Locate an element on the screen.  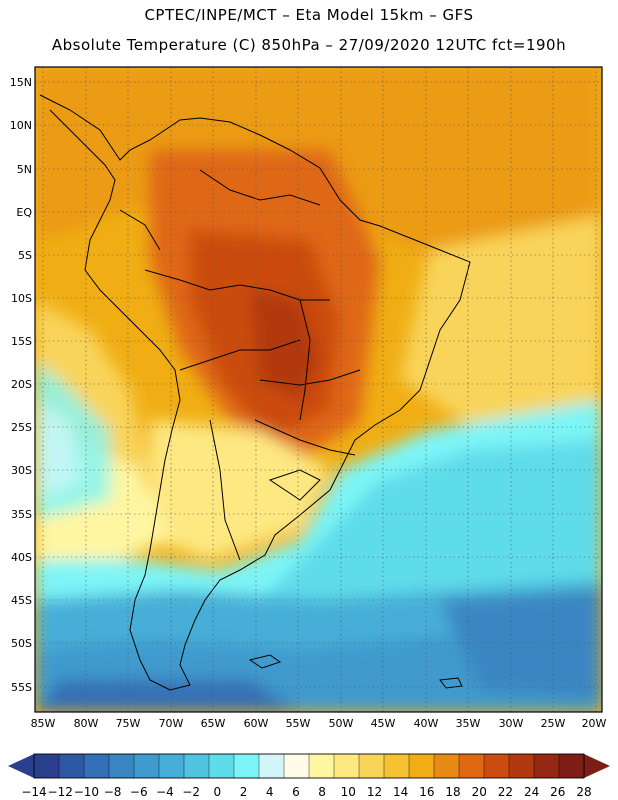
lon-label: 80W is located at coordinates (86, 723).